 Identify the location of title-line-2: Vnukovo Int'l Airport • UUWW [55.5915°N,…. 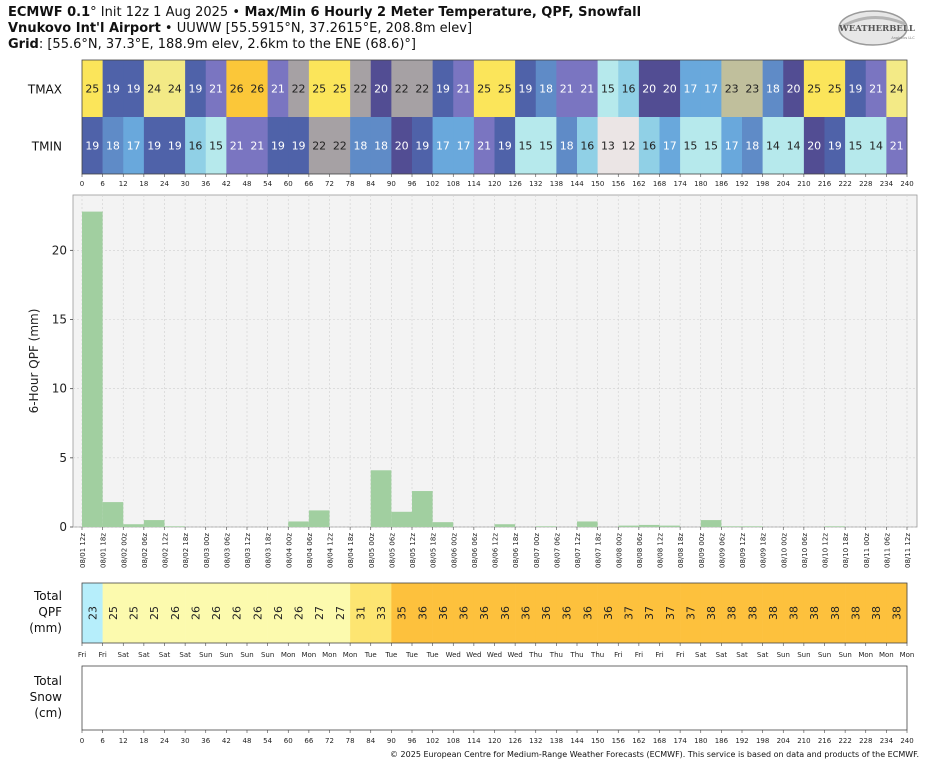
(240, 29).